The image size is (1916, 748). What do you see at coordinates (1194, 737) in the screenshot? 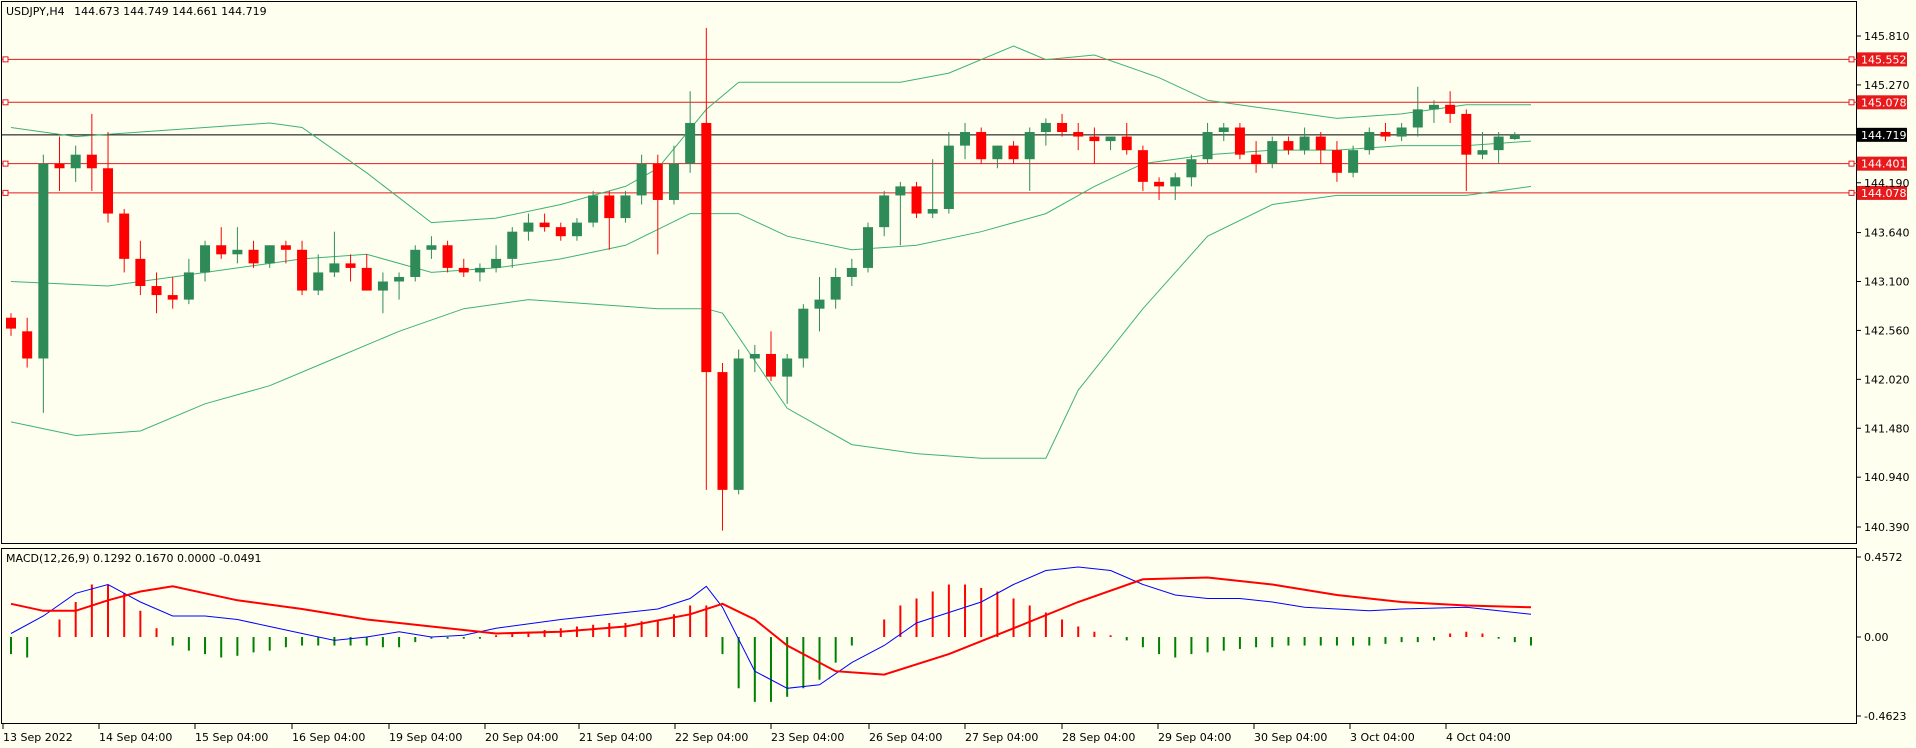
I see `time-tick-label-12: 29 Sep 04:00` at bounding box center [1194, 737].